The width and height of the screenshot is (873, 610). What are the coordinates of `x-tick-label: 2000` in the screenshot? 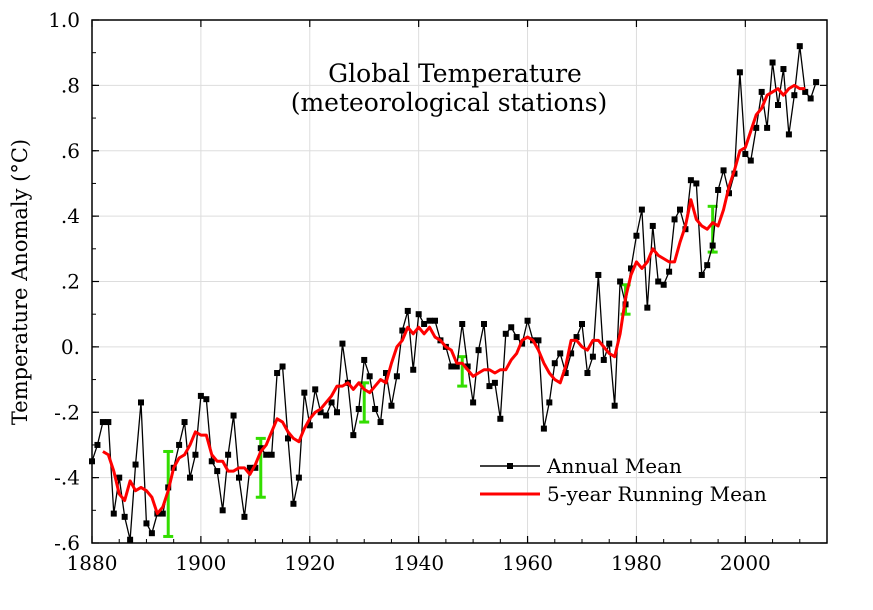 It's located at (745, 563).